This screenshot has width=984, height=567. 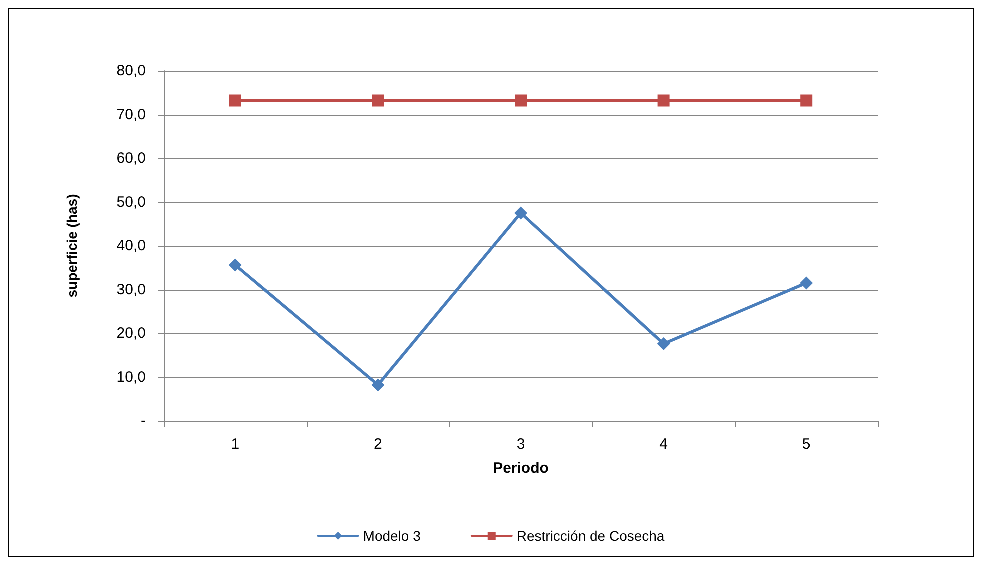 I want to click on y-tick-label: 50,0, so click(x=131, y=202).